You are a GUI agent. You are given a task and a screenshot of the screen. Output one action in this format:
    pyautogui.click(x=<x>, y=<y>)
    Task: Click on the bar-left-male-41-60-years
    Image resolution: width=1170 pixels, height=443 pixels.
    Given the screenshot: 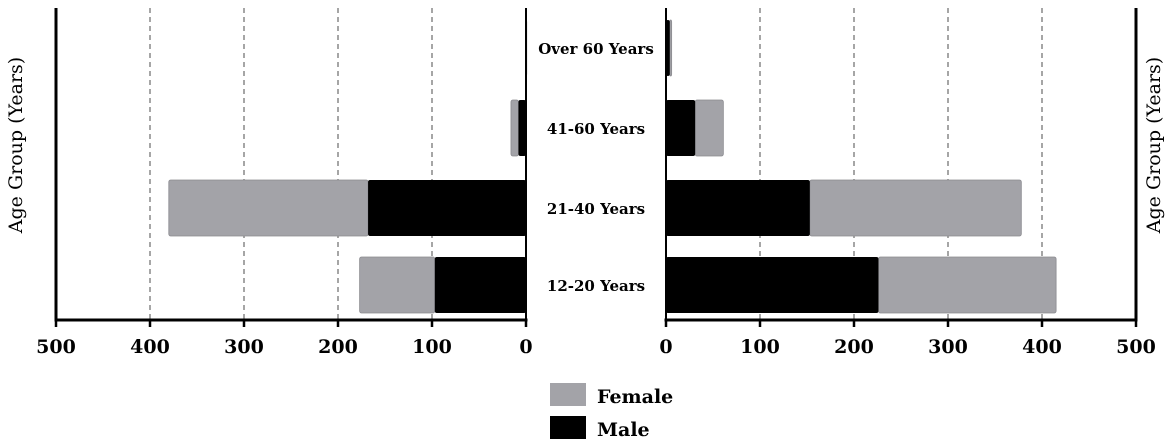 What is the action you would take?
    pyautogui.click(x=522, y=128)
    